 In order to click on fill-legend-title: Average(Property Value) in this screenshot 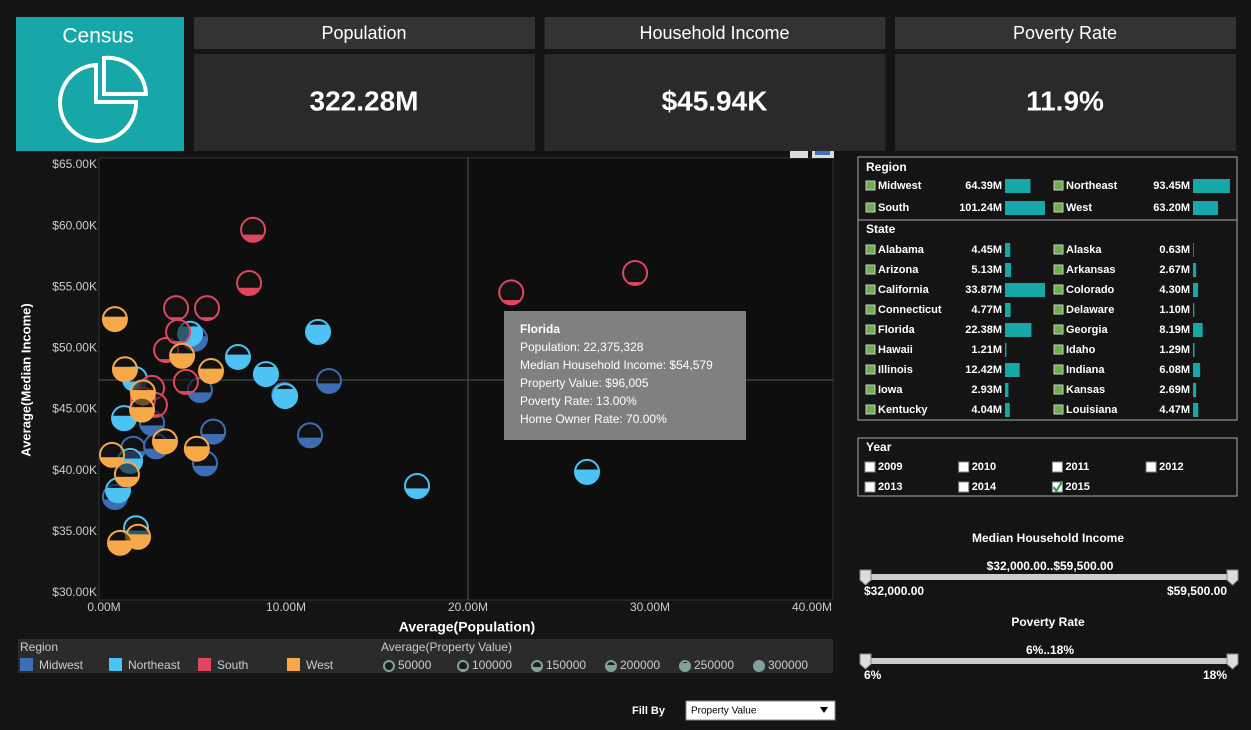, I will do `click(446, 647)`.